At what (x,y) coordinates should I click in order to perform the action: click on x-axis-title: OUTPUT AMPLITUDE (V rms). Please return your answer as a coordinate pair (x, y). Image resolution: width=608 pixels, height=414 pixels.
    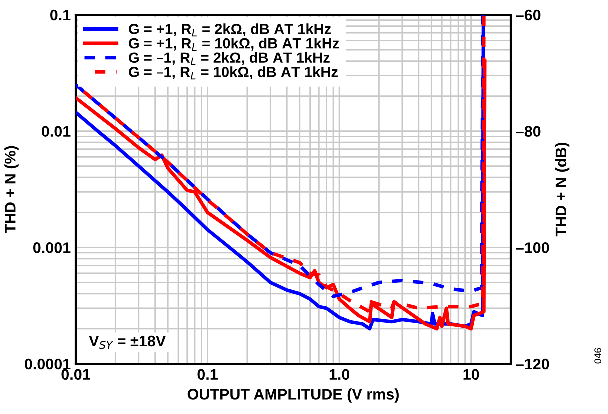
    Looking at the image, I should click on (293, 395).